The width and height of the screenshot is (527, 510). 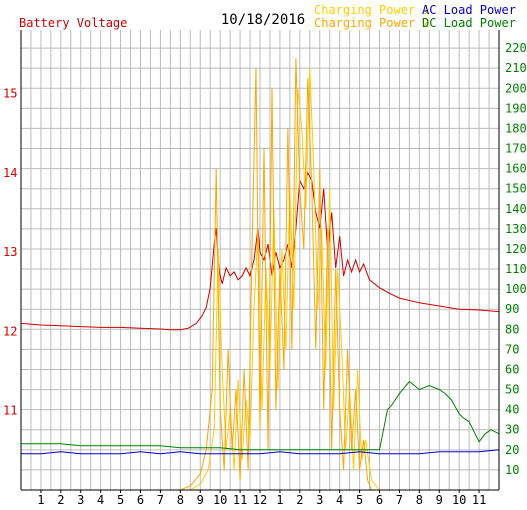 What do you see at coordinates (516, 48) in the screenshot?
I see `right-tick-label: 220` at bounding box center [516, 48].